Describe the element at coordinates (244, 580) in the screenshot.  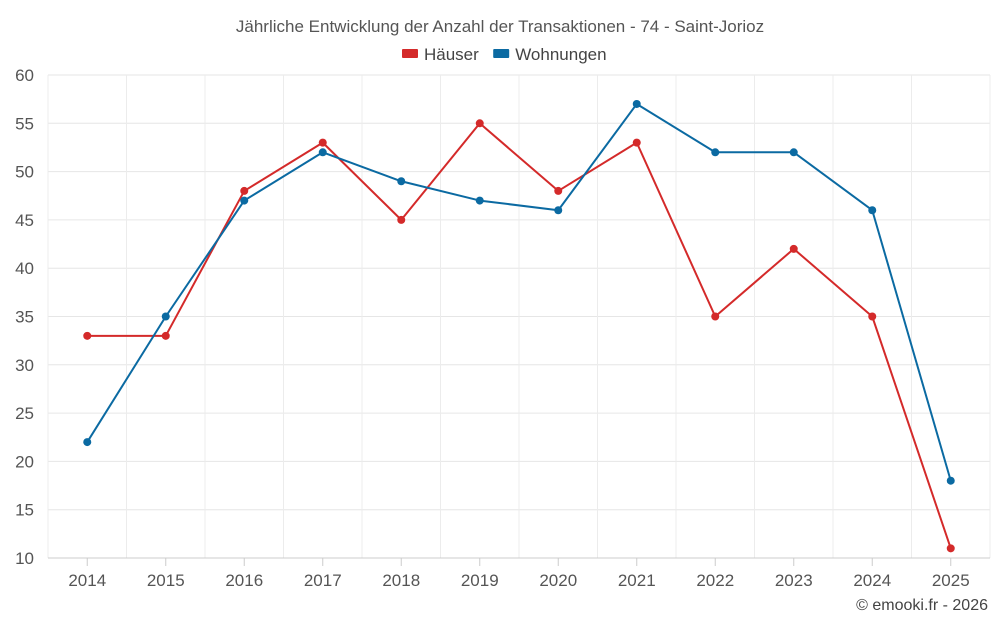
I see `x-tick-label: 2016` at that location.